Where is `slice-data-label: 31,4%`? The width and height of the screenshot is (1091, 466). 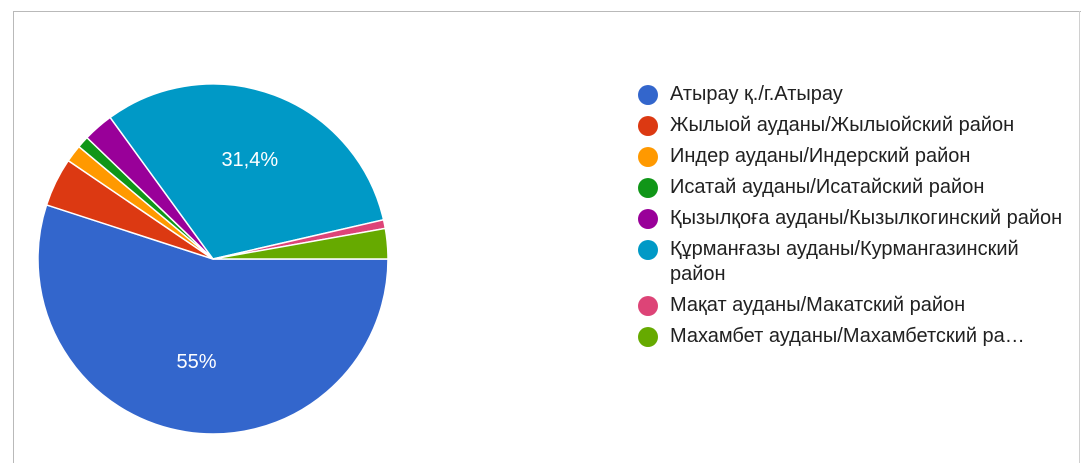 slice-data-label: 31,4% is located at coordinates (249, 160).